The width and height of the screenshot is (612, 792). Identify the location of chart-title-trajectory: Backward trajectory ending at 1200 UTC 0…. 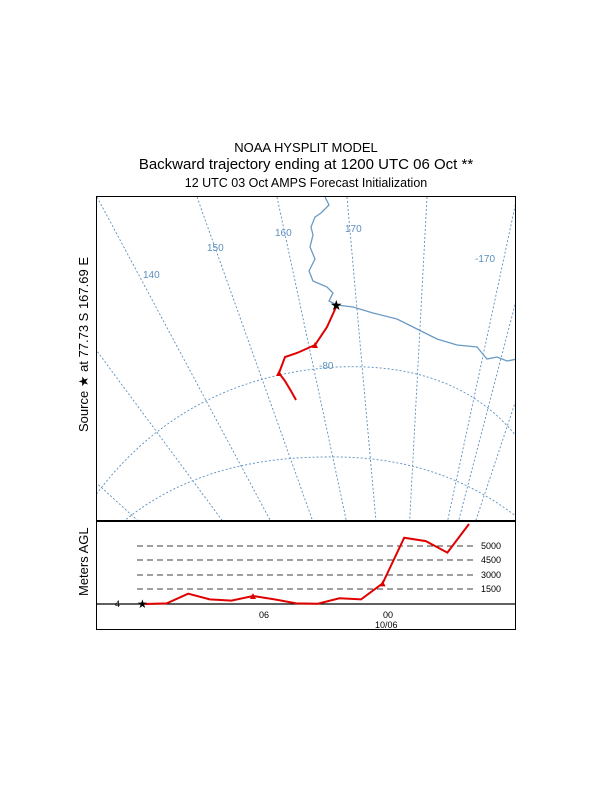
(306, 164).